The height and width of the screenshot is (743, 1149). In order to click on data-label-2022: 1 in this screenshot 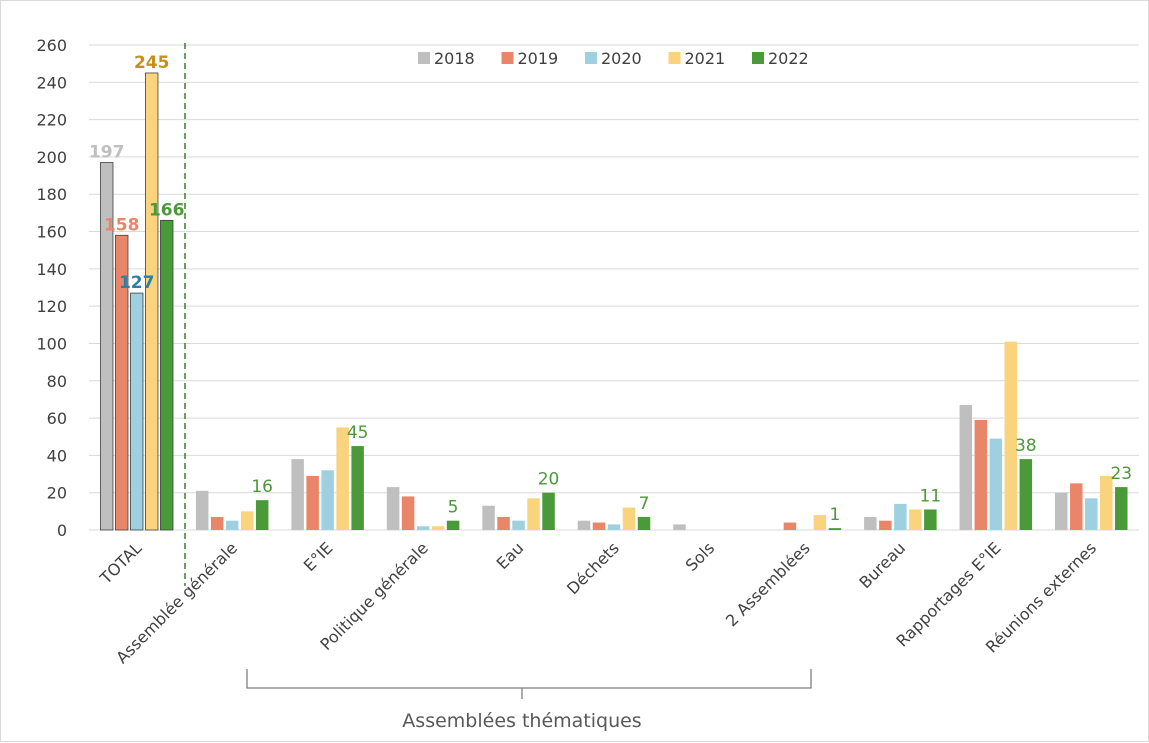, I will do `click(834, 515)`.